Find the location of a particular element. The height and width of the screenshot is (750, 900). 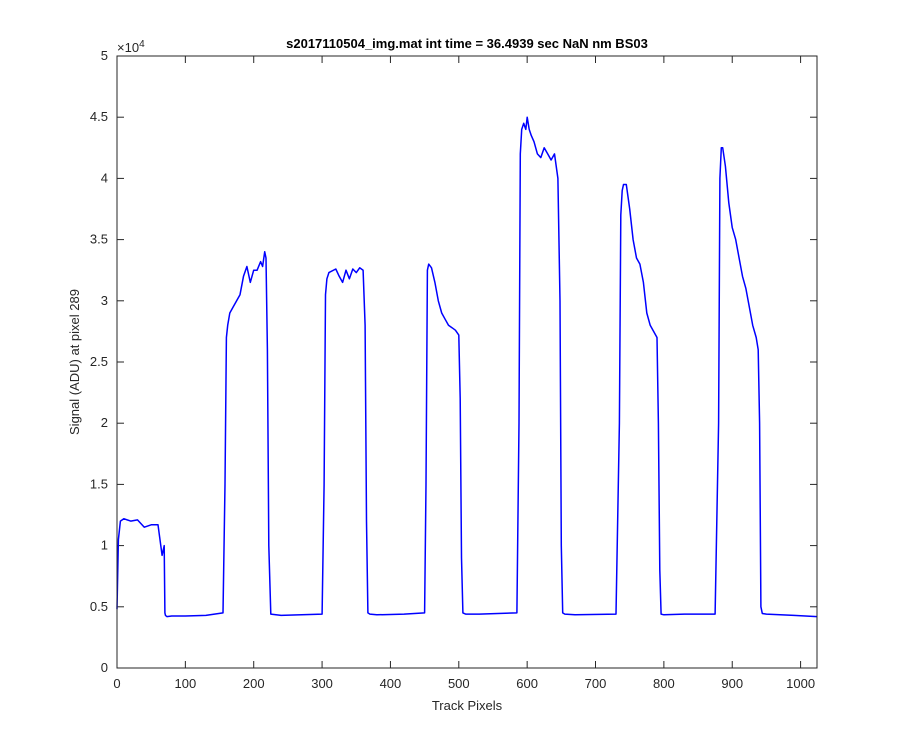

y-tick-label: 4 is located at coordinates (104, 177).